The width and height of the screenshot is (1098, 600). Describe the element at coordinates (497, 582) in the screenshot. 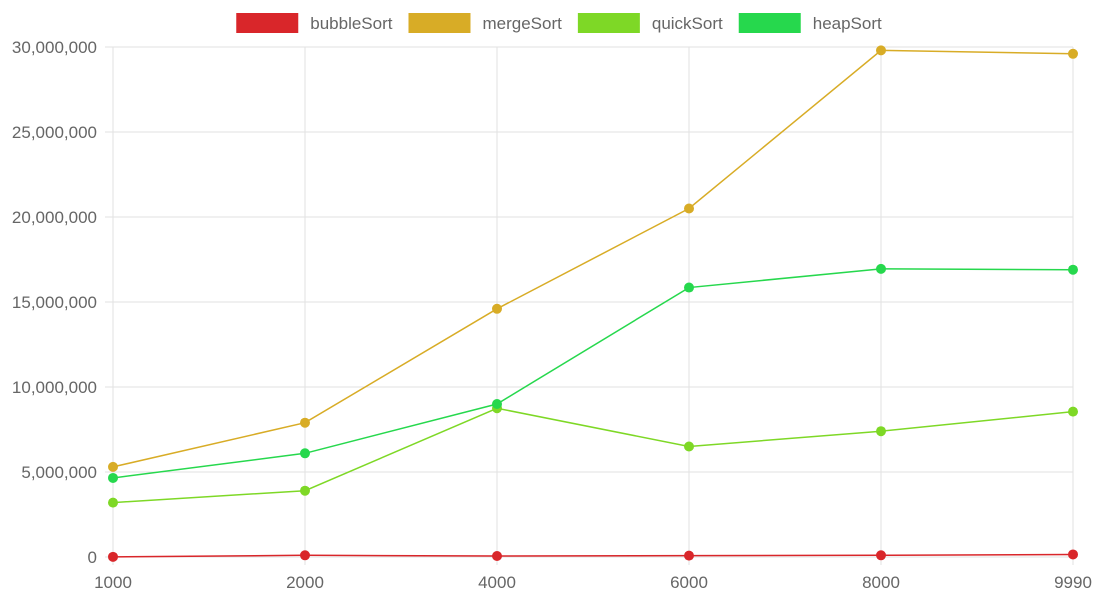

I see `x-tick-label: 4000` at that location.